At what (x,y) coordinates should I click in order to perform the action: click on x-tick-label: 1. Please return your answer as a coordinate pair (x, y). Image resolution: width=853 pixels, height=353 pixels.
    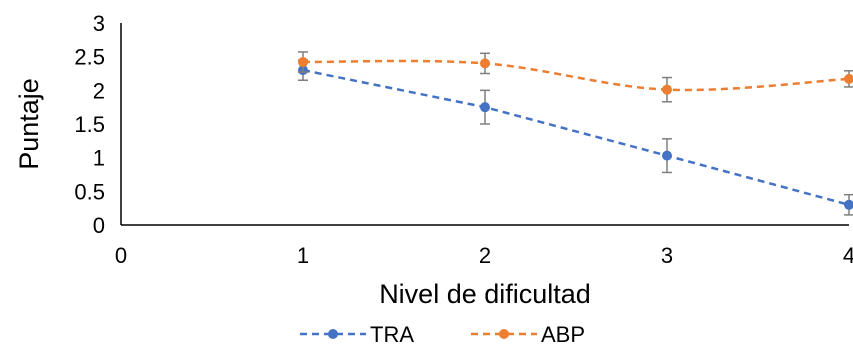
    Looking at the image, I should click on (303, 255).